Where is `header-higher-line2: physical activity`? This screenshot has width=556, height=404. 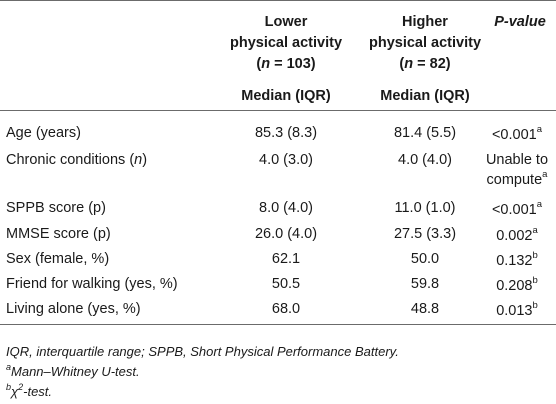 header-higher-line2: physical activity is located at coordinates (425, 43).